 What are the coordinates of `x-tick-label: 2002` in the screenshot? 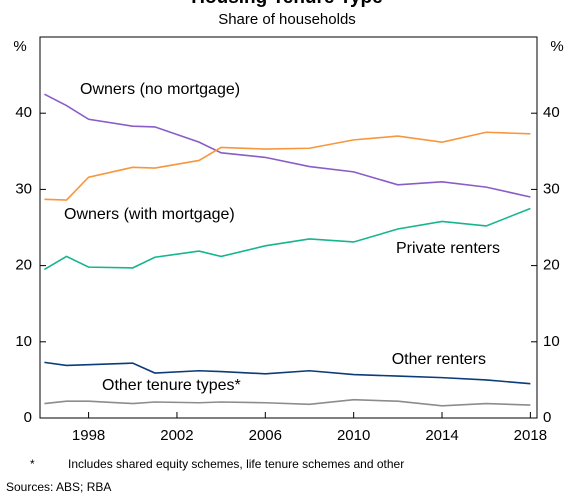 It's located at (176, 435).